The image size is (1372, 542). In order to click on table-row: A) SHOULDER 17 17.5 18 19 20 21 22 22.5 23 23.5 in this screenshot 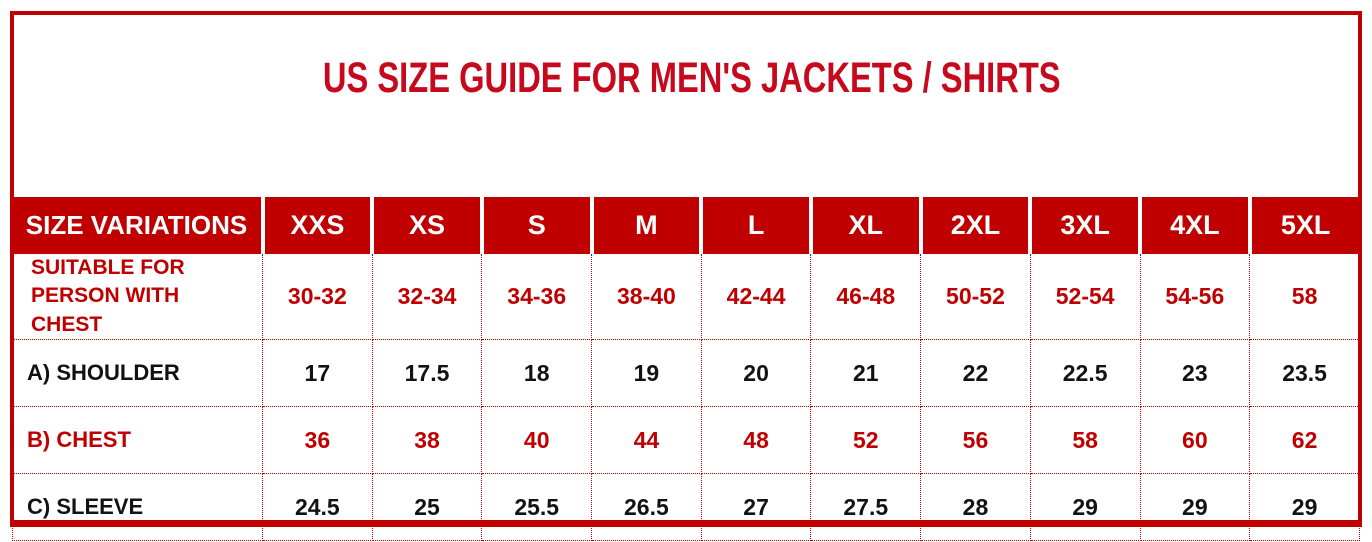, I will do `click(686, 373)`.